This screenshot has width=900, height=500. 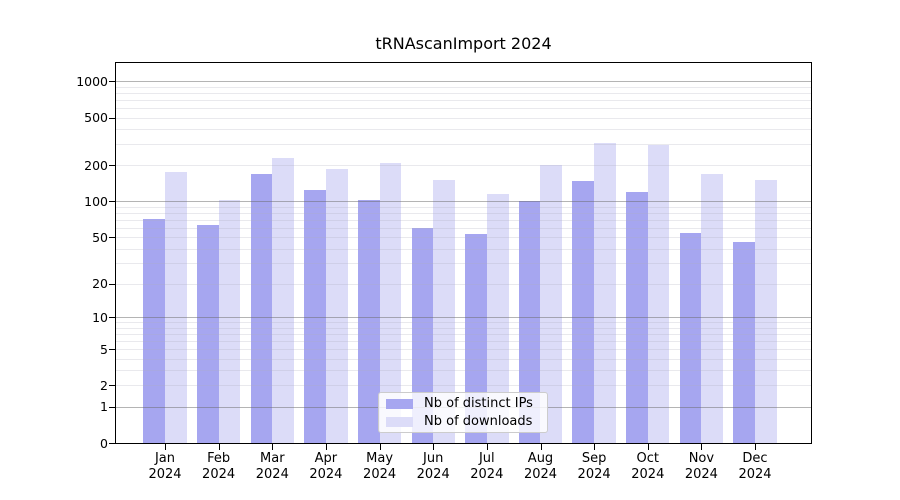 What do you see at coordinates (326, 466) in the screenshot?
I see `x-tick-label: Apr 2024` at bounding box center [326, 466].